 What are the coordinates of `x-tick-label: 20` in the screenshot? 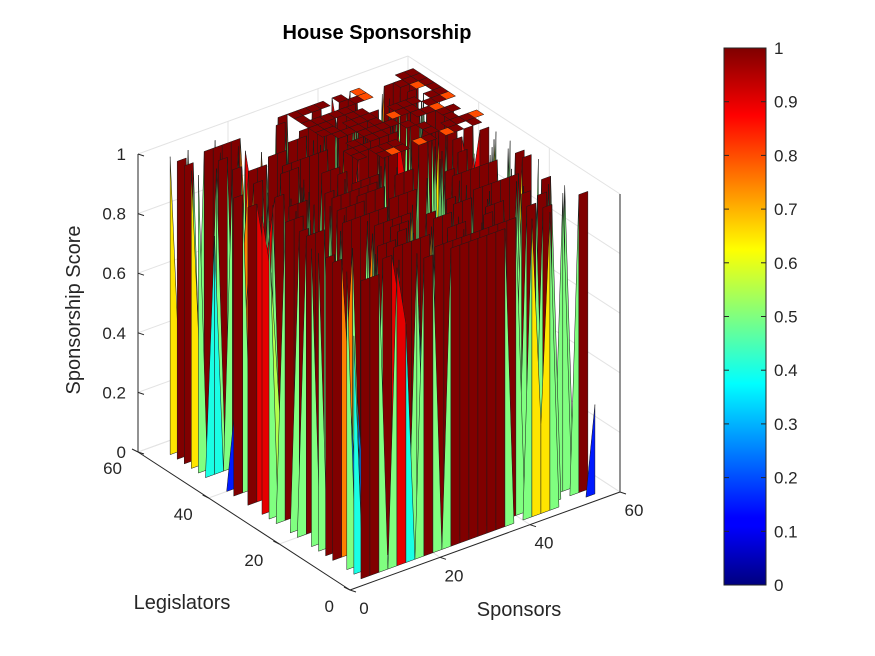 It's located at (454, 575).